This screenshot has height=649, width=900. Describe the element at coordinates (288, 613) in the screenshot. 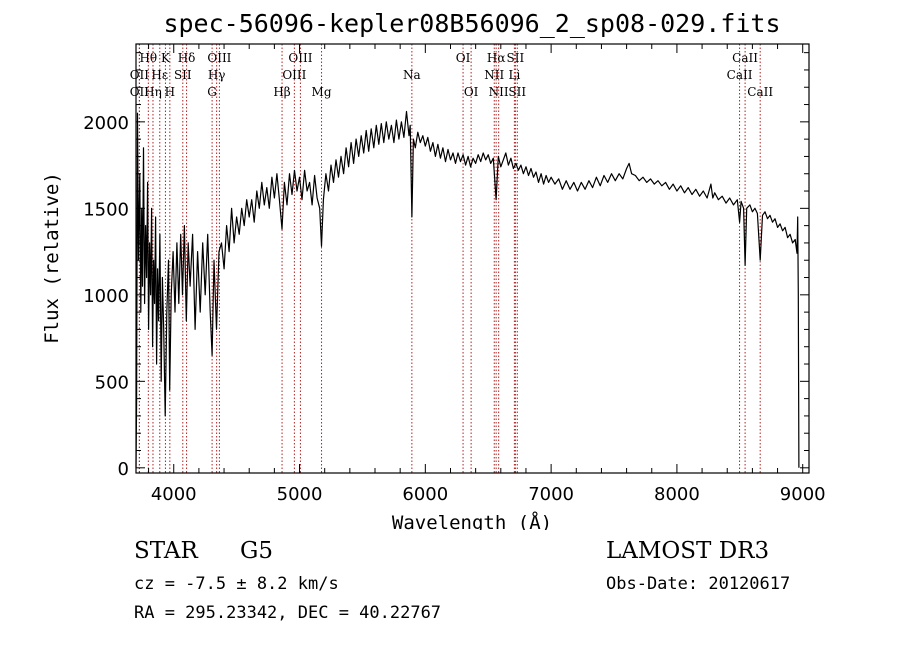

I see `coordinates: RA = 295.23342, DEC = 40.22767` at that location.